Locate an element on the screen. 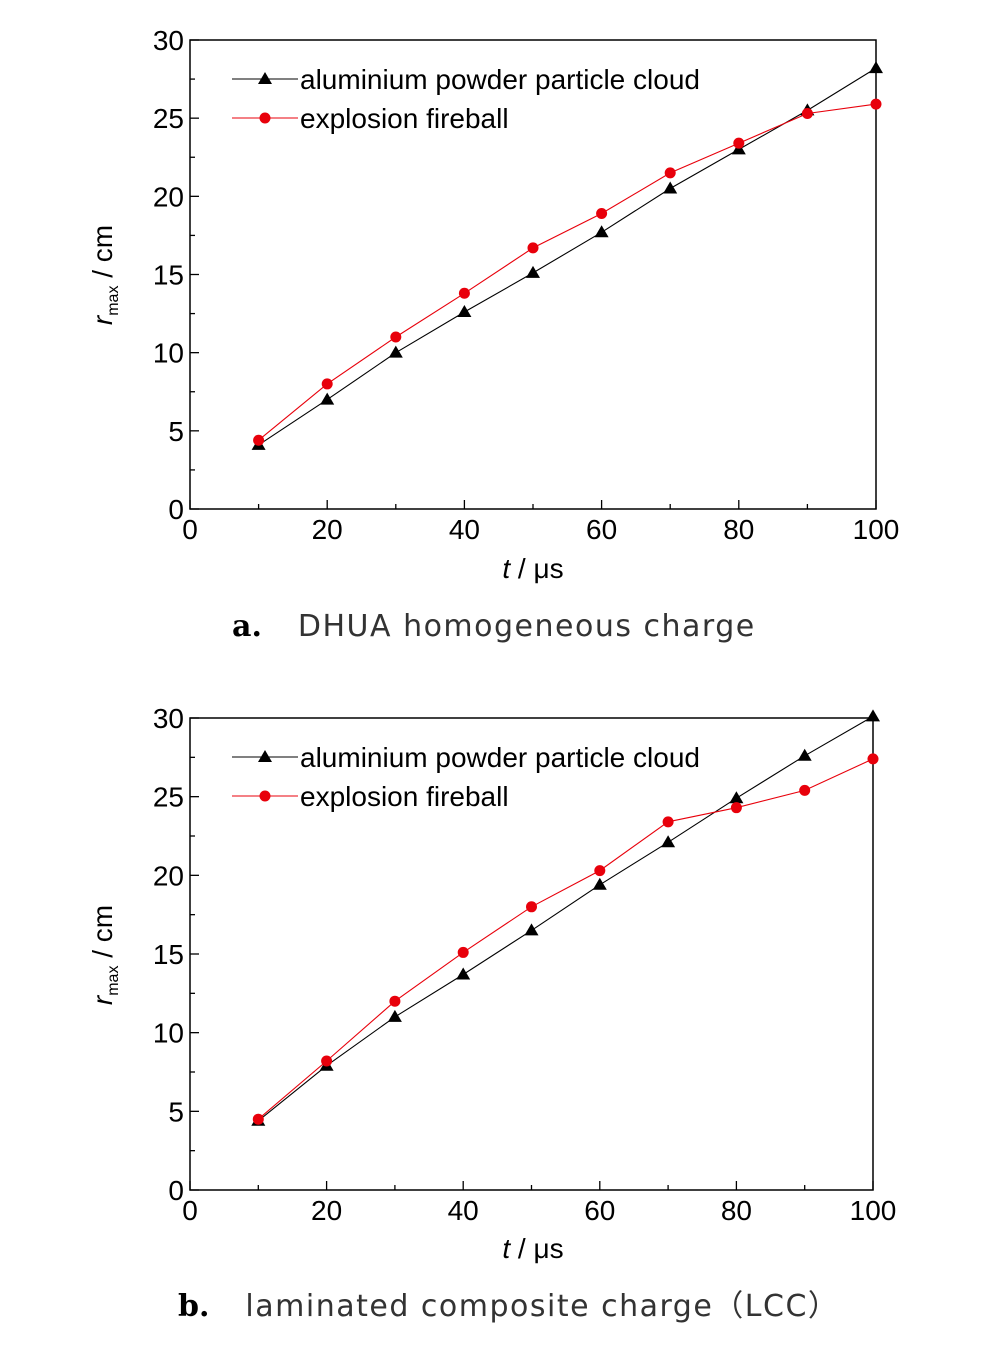  caption-letter: a. is located at coordinates (247, 626).